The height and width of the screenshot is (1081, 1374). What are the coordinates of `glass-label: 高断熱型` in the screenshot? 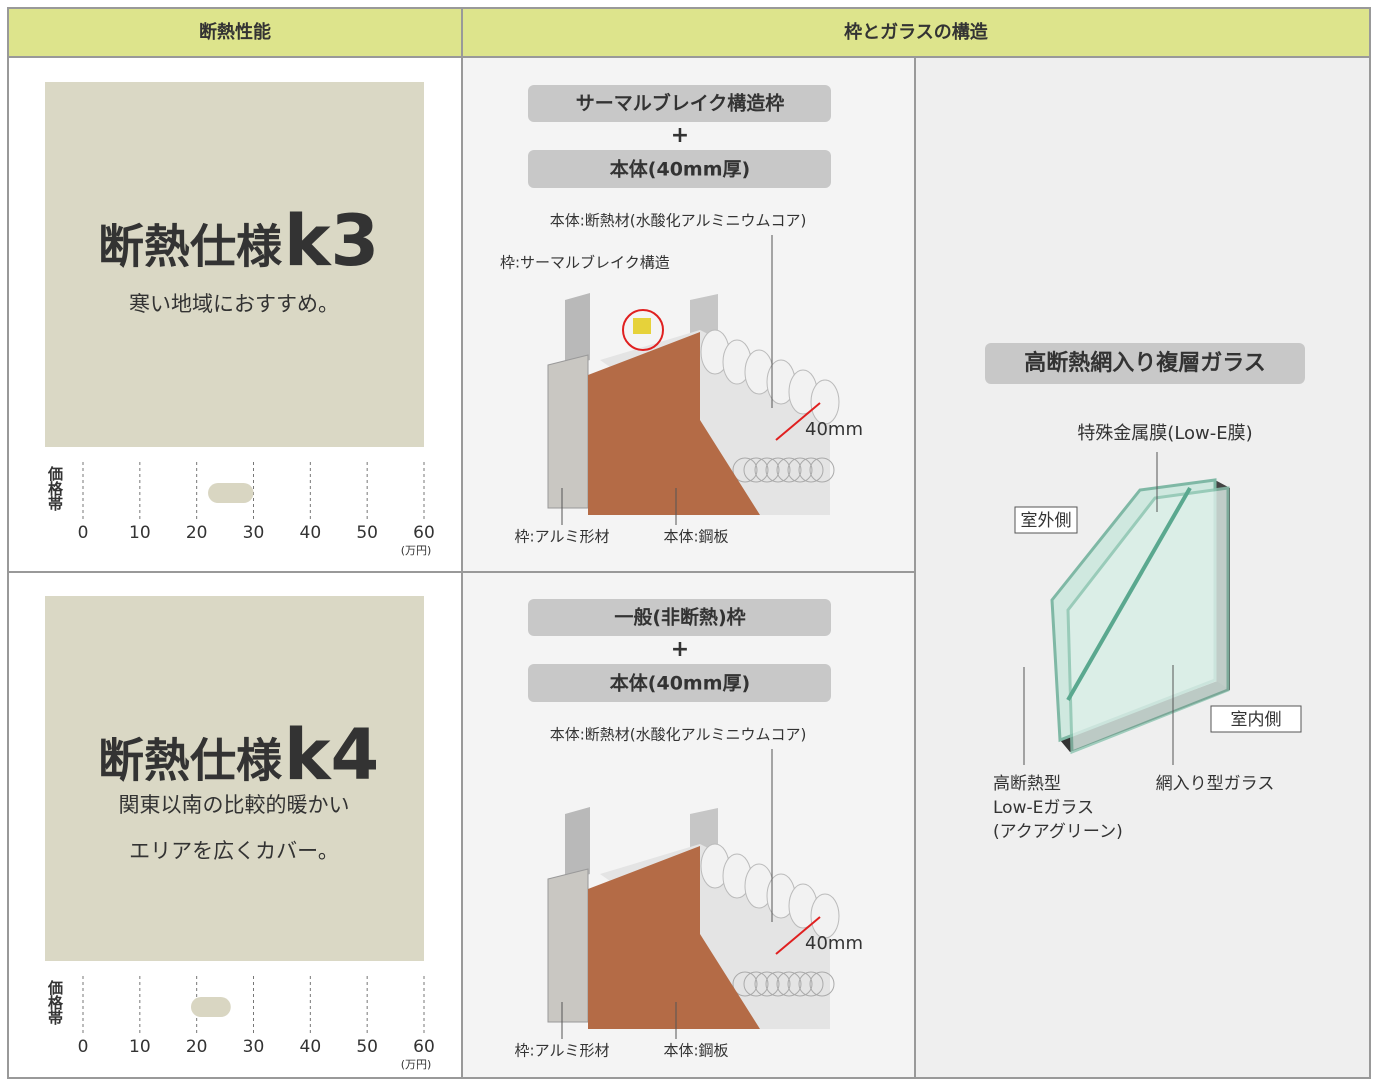 It's located at (1027, 784).